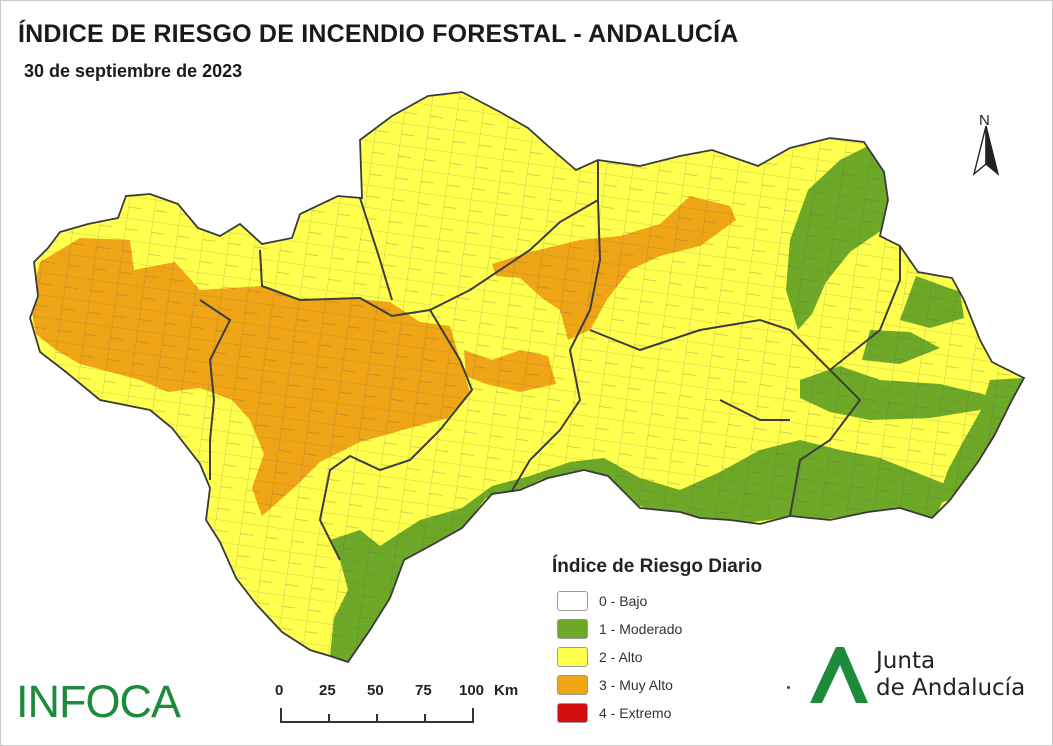  Describe the element at coordinates (839, 675) in the screenshot. I see `junta-andalucia-logo-icon` at that location.